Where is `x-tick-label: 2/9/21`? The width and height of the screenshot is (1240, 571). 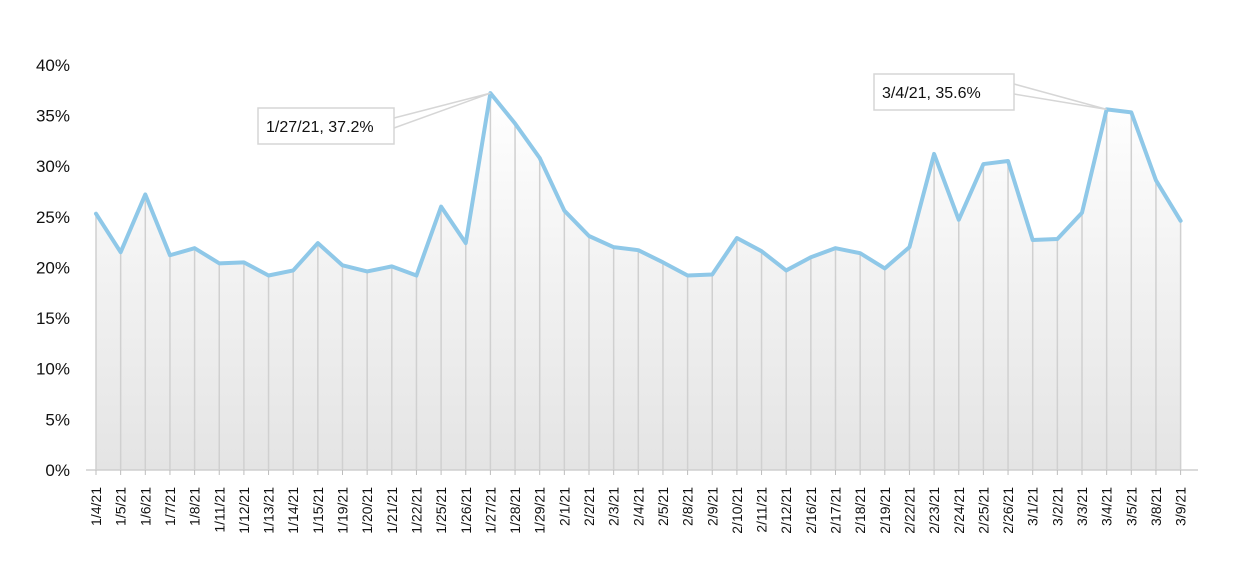
x-tick-label: 2/9/21 is located at coordinates (712, 506).